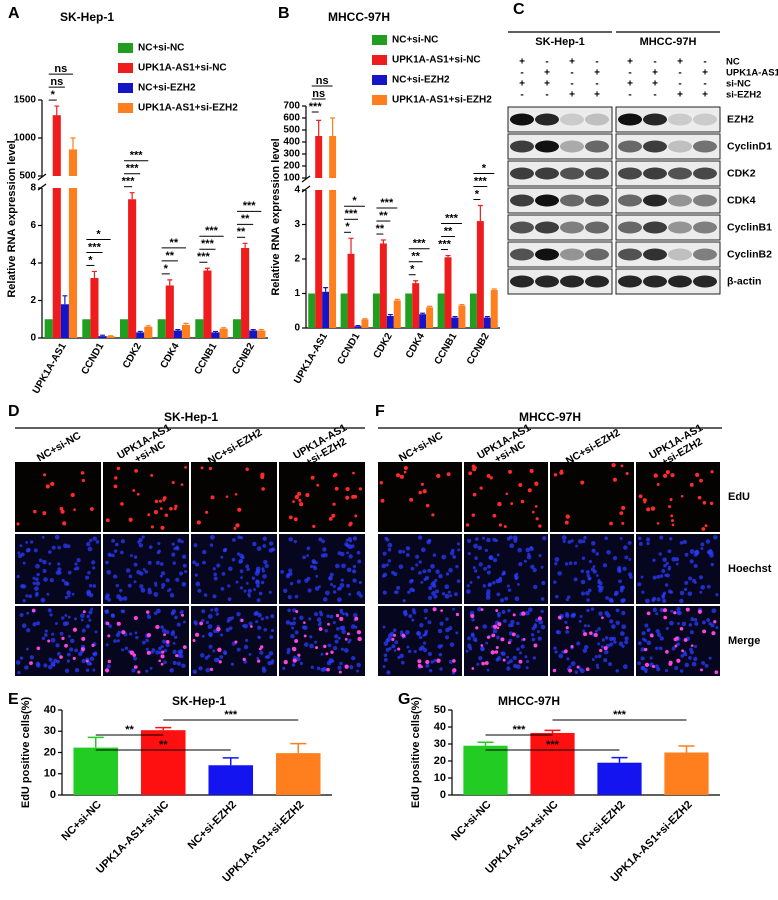 This screenshot has height=900, width=778. Describe the element at coordinates (58, 641) in the screenshot. I see `micrograph` at that location.